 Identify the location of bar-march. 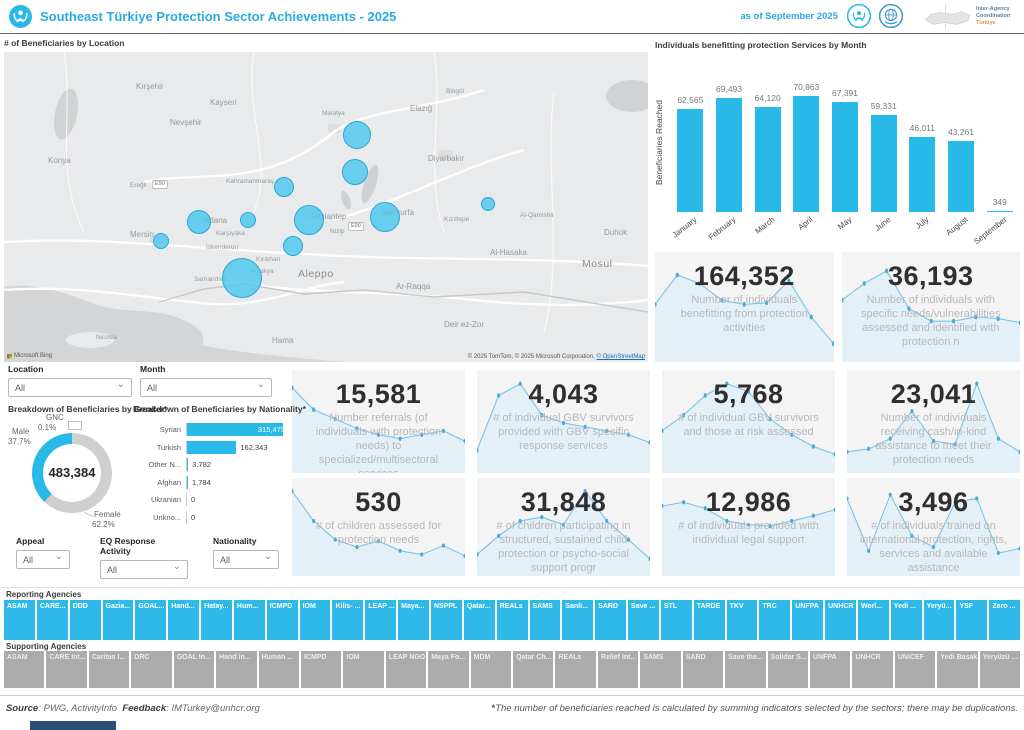
(767, 159).